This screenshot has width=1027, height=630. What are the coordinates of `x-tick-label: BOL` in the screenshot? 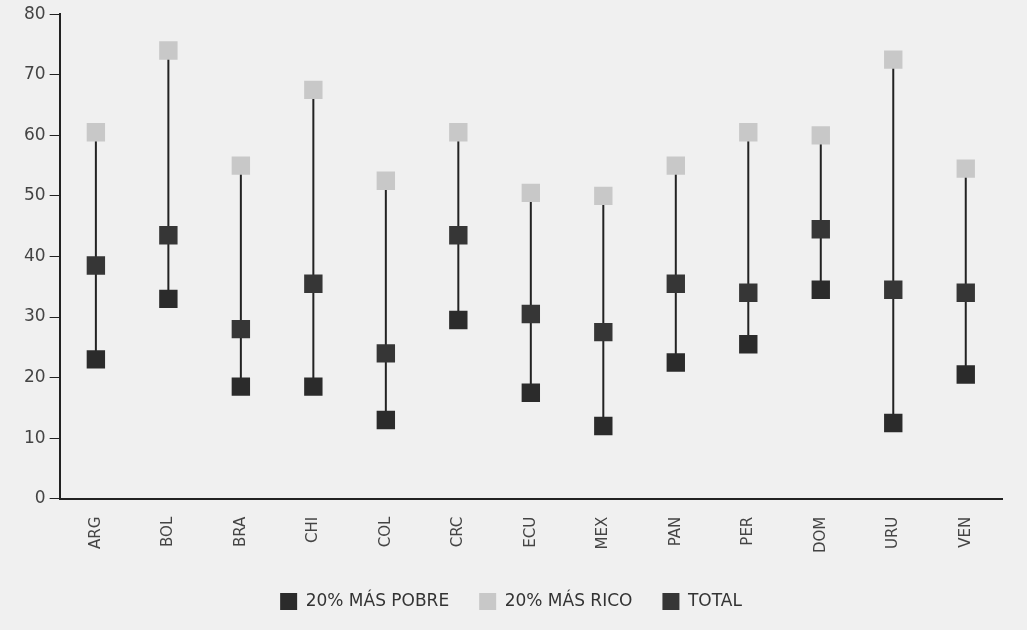 It's located at (167, 531).